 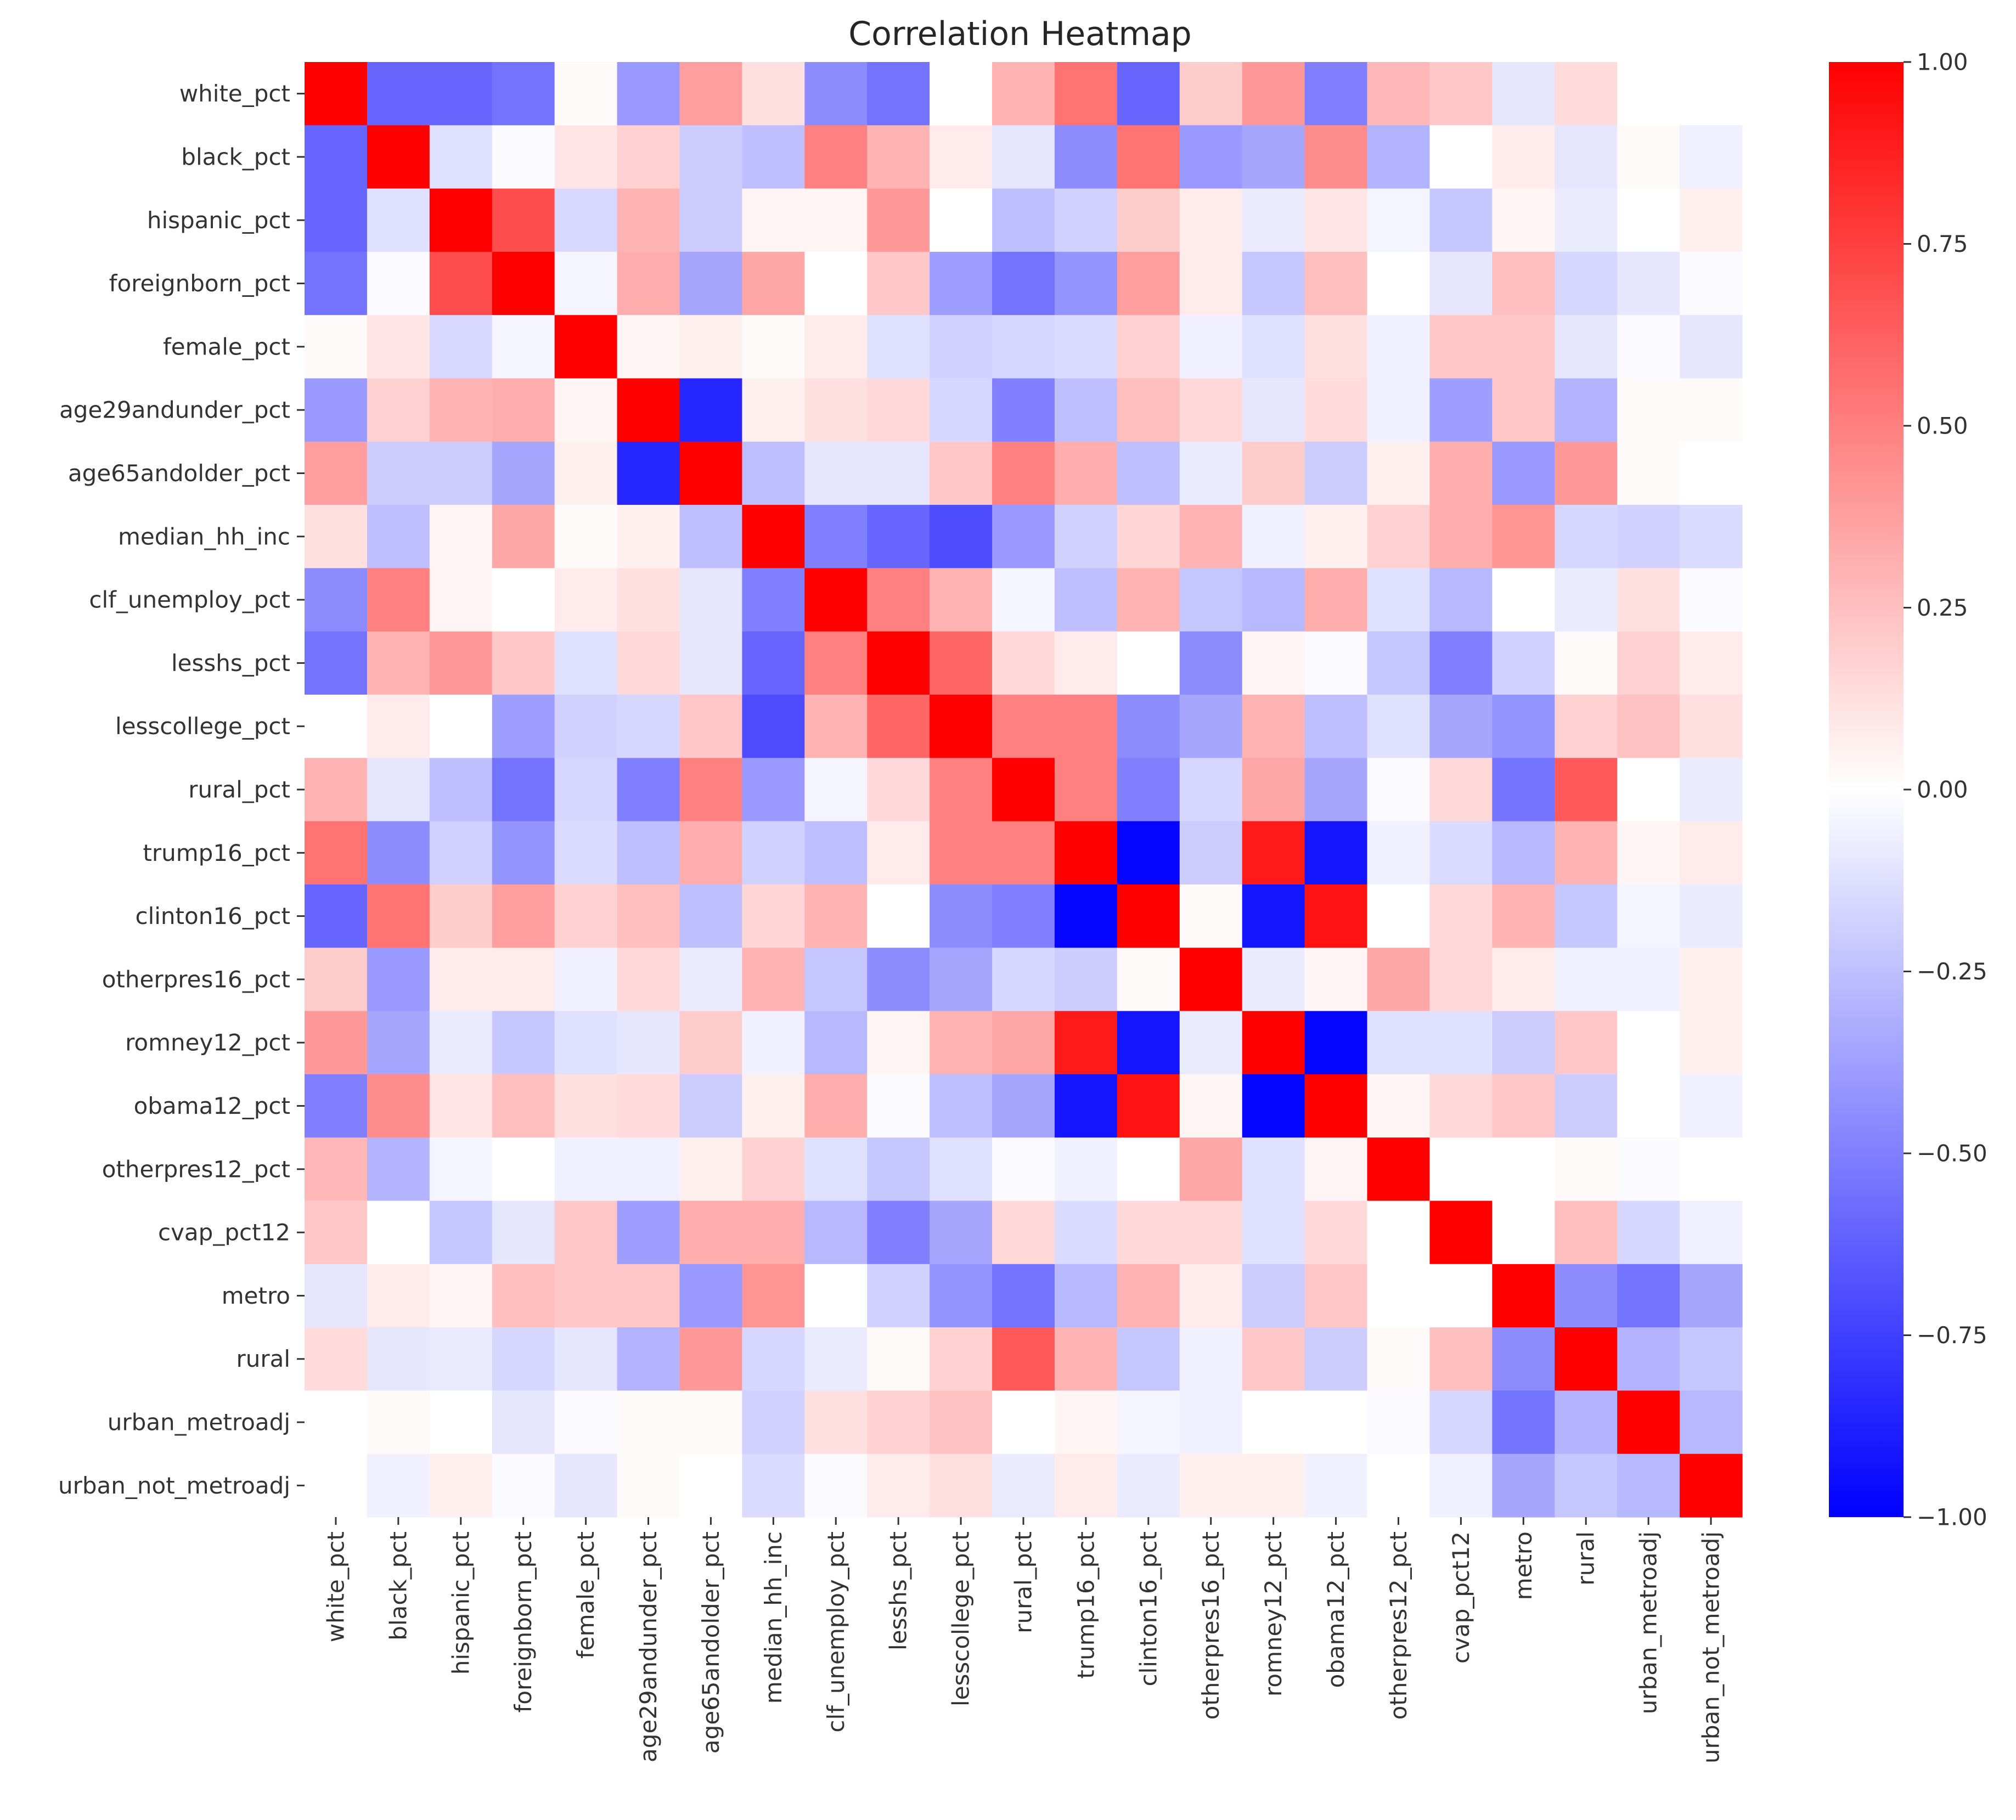 What do you see at coordinates (836, 1296) in the screenshot?
I see `heatmap-cell-metro-clf_unemploy_pct` at bounding box center [836, 1296].